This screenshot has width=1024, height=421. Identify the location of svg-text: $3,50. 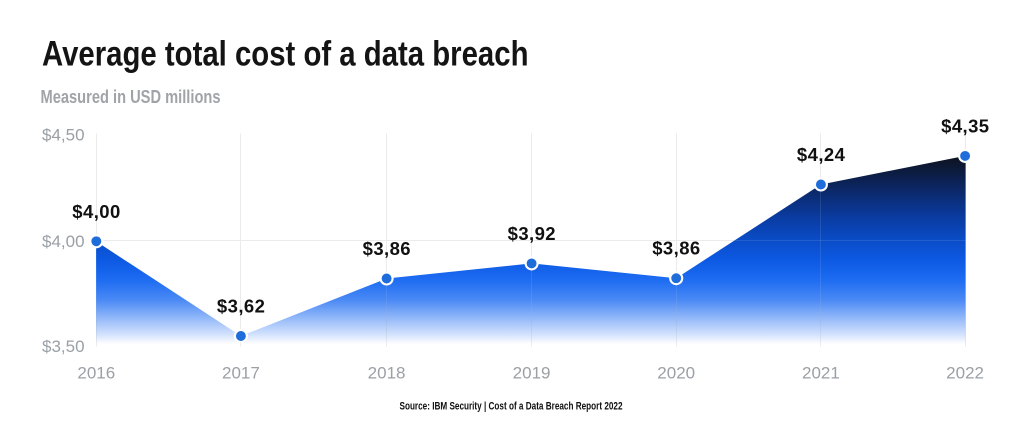
(63, 346).